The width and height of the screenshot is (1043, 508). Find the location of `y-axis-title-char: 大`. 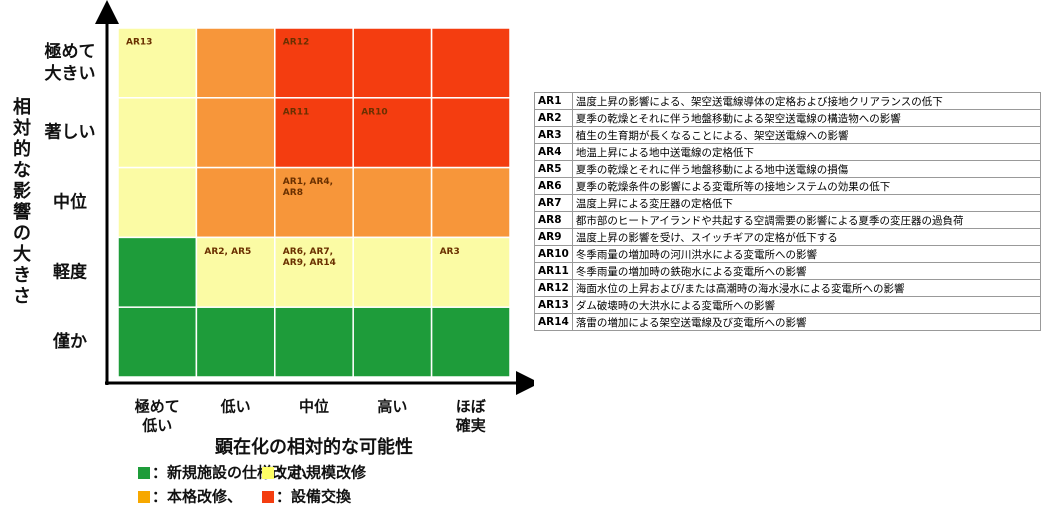

y-axis-title-char: 大 is located at coordinates (22, 254).